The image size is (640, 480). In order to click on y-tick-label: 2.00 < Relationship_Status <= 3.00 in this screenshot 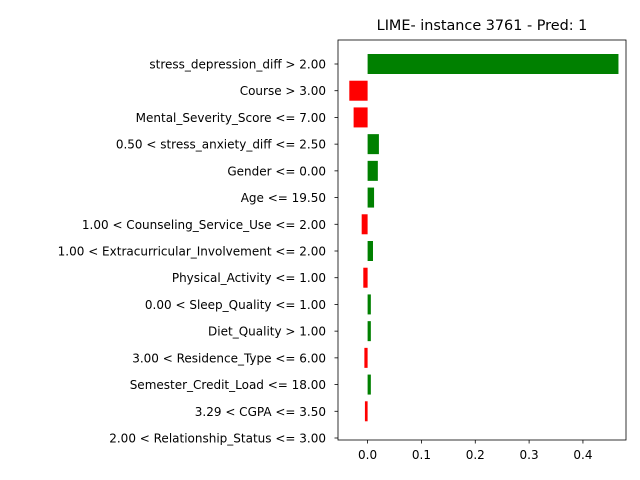, I will do `click(217, 439)`.